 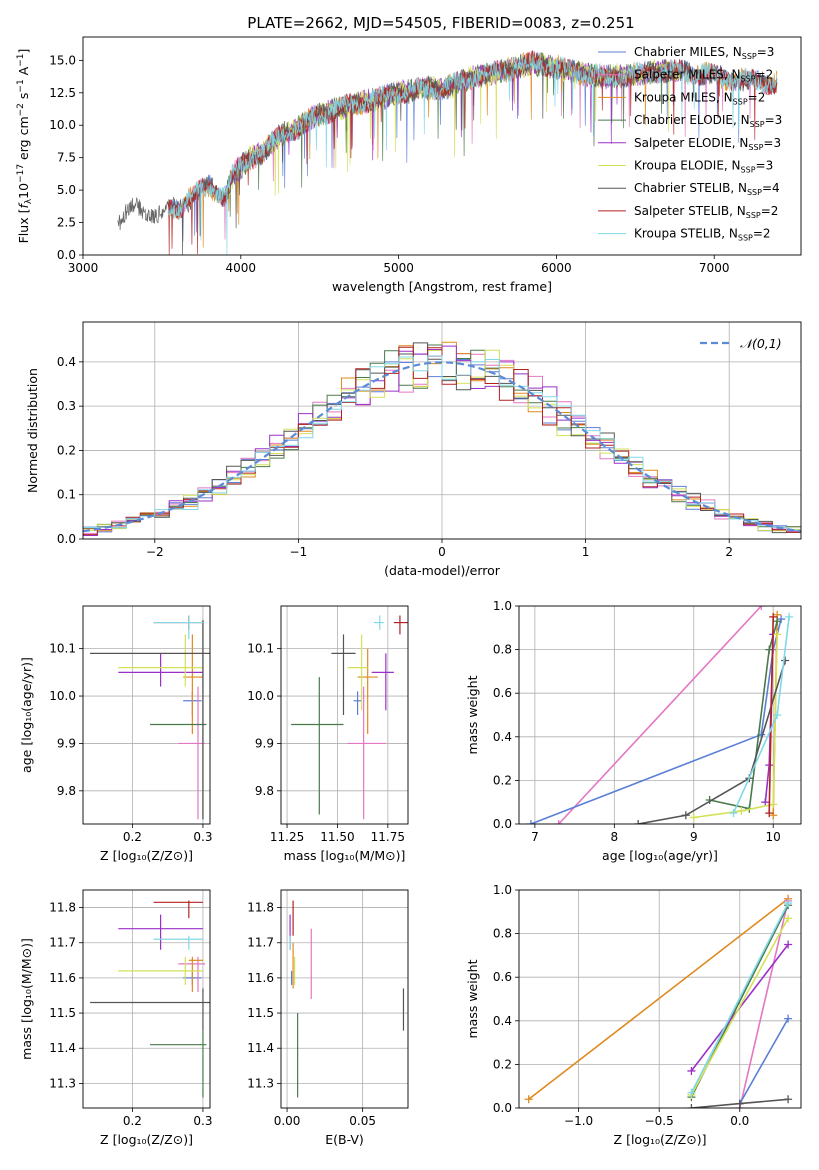 I want to click on ticks: 11.25 11.50 11.75 9.8 9.9 10.0 10.1, so click(x=326, y=743).